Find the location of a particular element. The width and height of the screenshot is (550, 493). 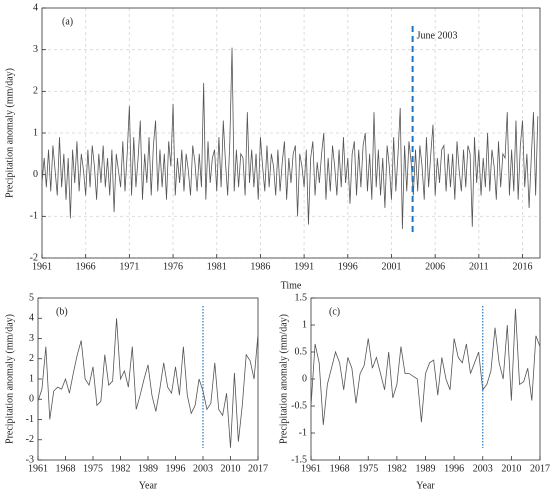

panel-title: (c) is located at coordinates (334, 311).